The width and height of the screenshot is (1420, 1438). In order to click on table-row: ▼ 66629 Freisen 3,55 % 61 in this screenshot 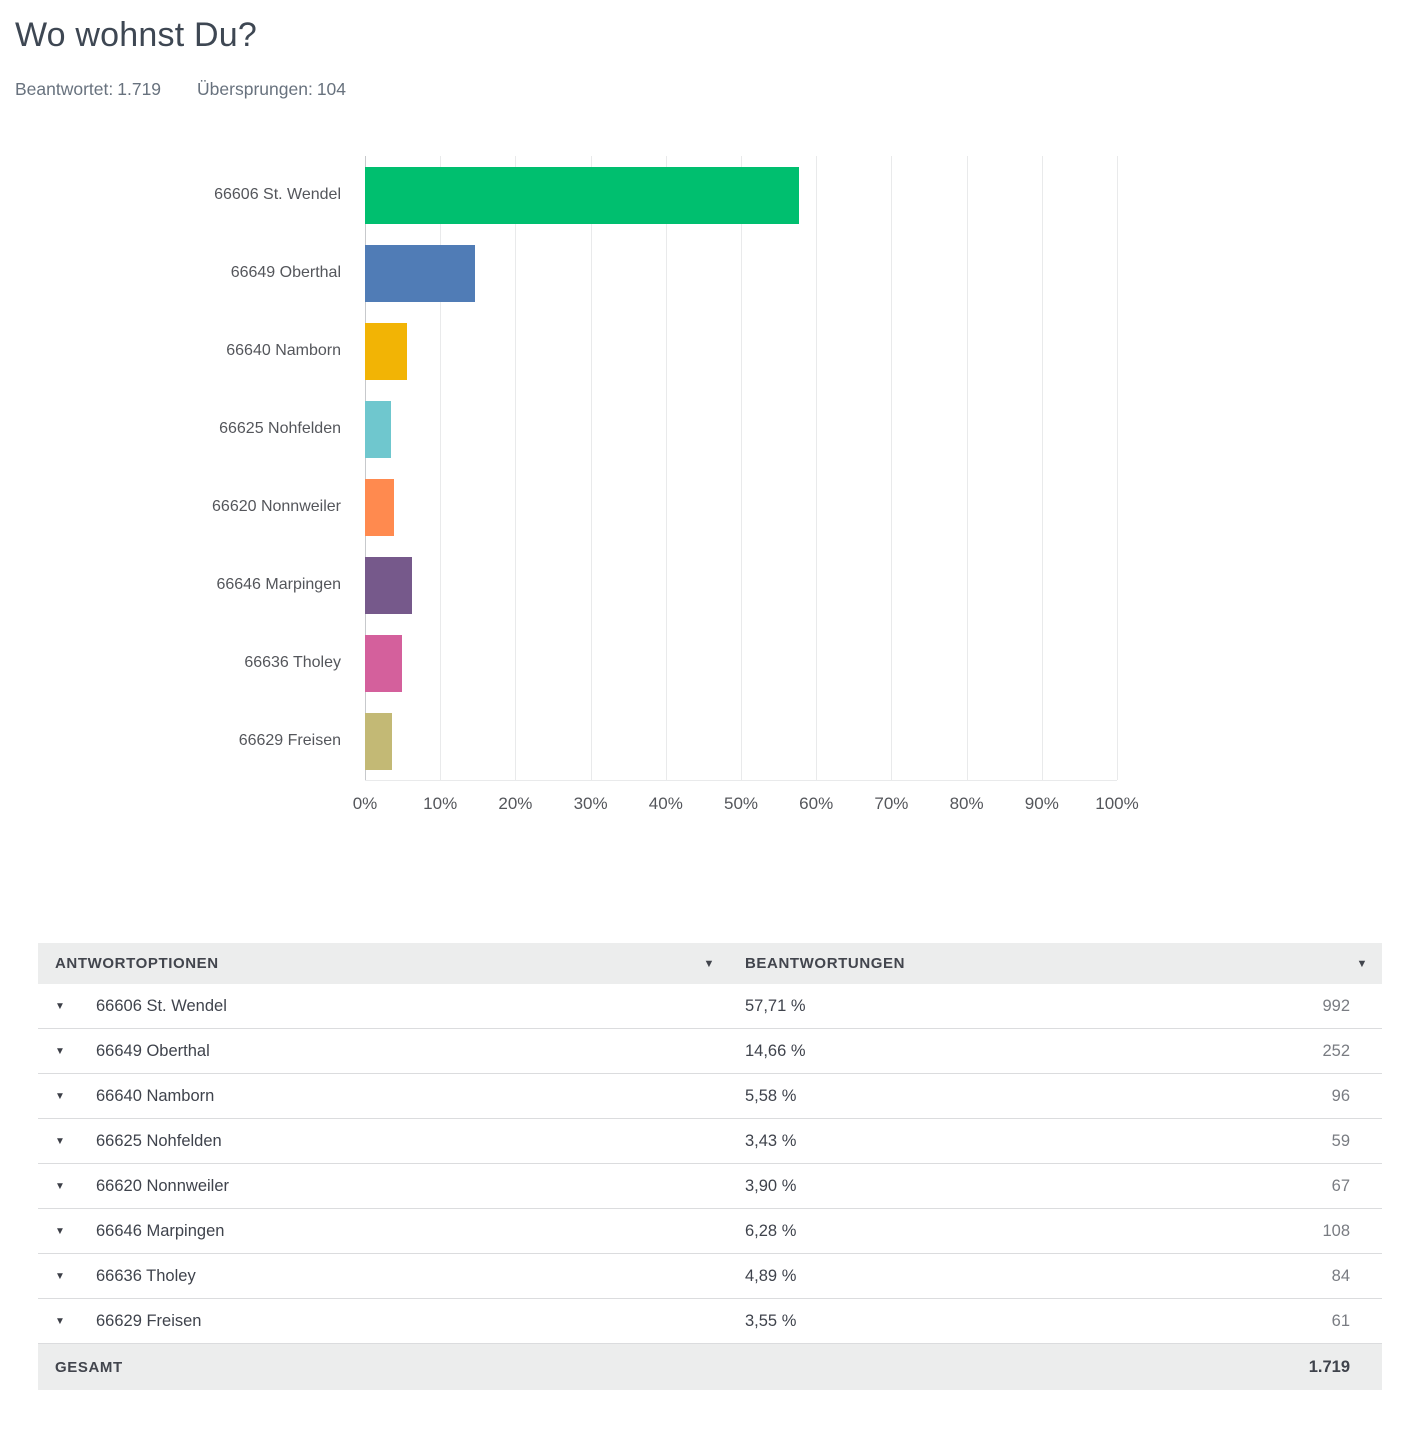, I will do `click(710, 1321)`.